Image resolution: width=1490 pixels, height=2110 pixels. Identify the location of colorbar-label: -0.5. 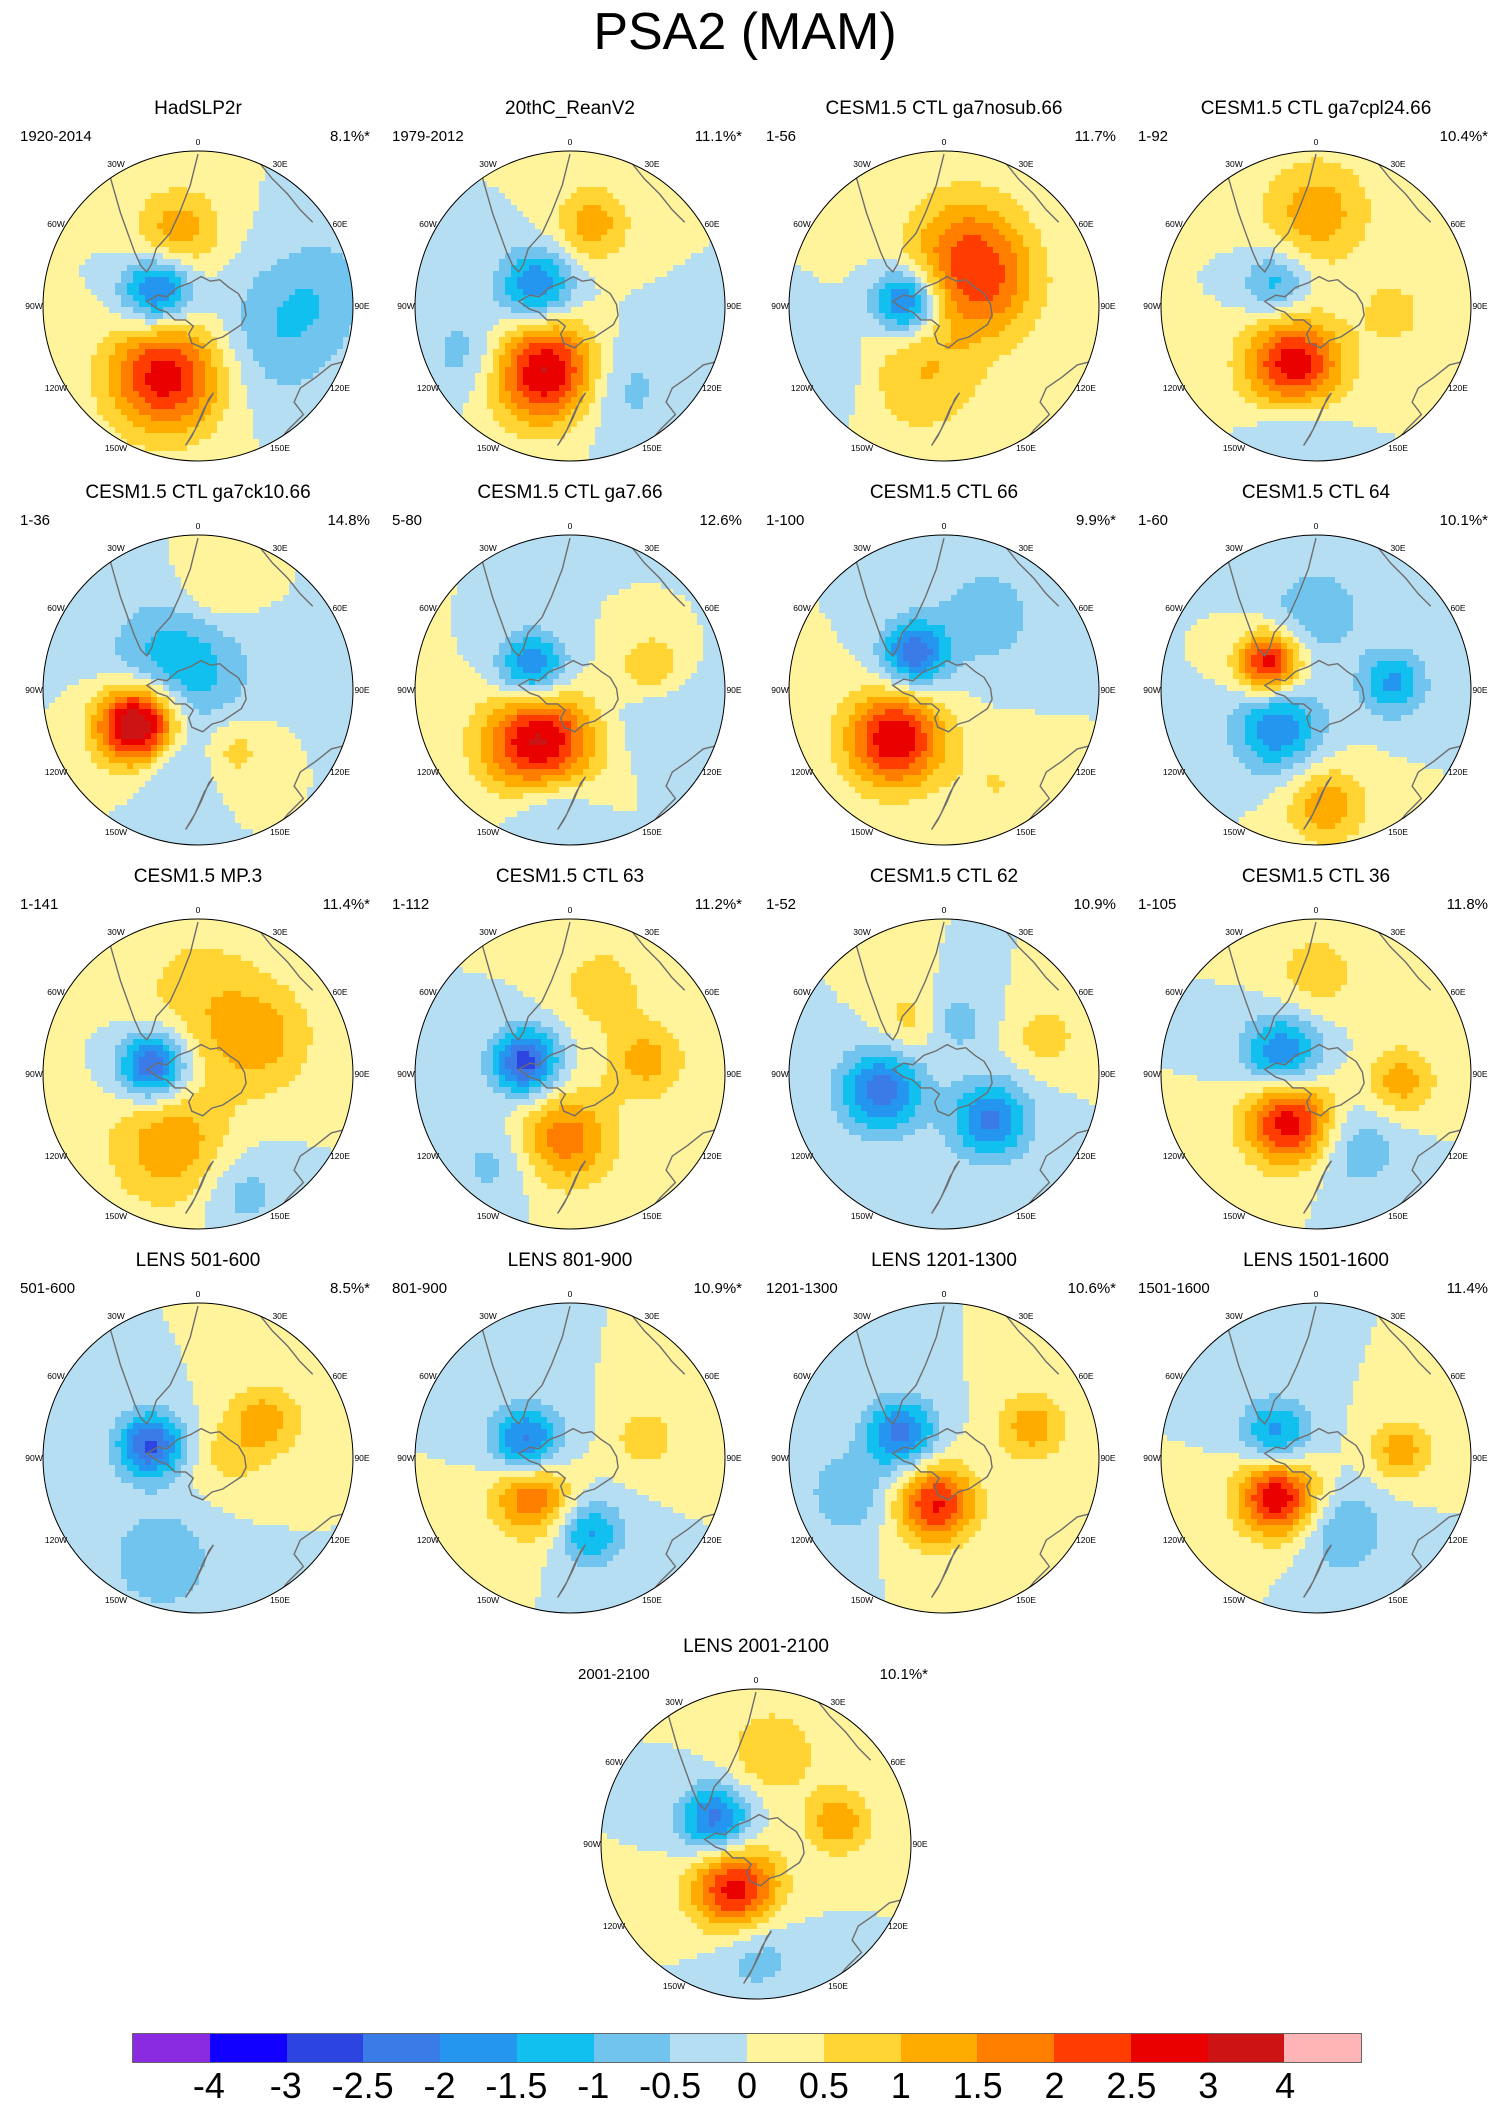
(670, 2086).